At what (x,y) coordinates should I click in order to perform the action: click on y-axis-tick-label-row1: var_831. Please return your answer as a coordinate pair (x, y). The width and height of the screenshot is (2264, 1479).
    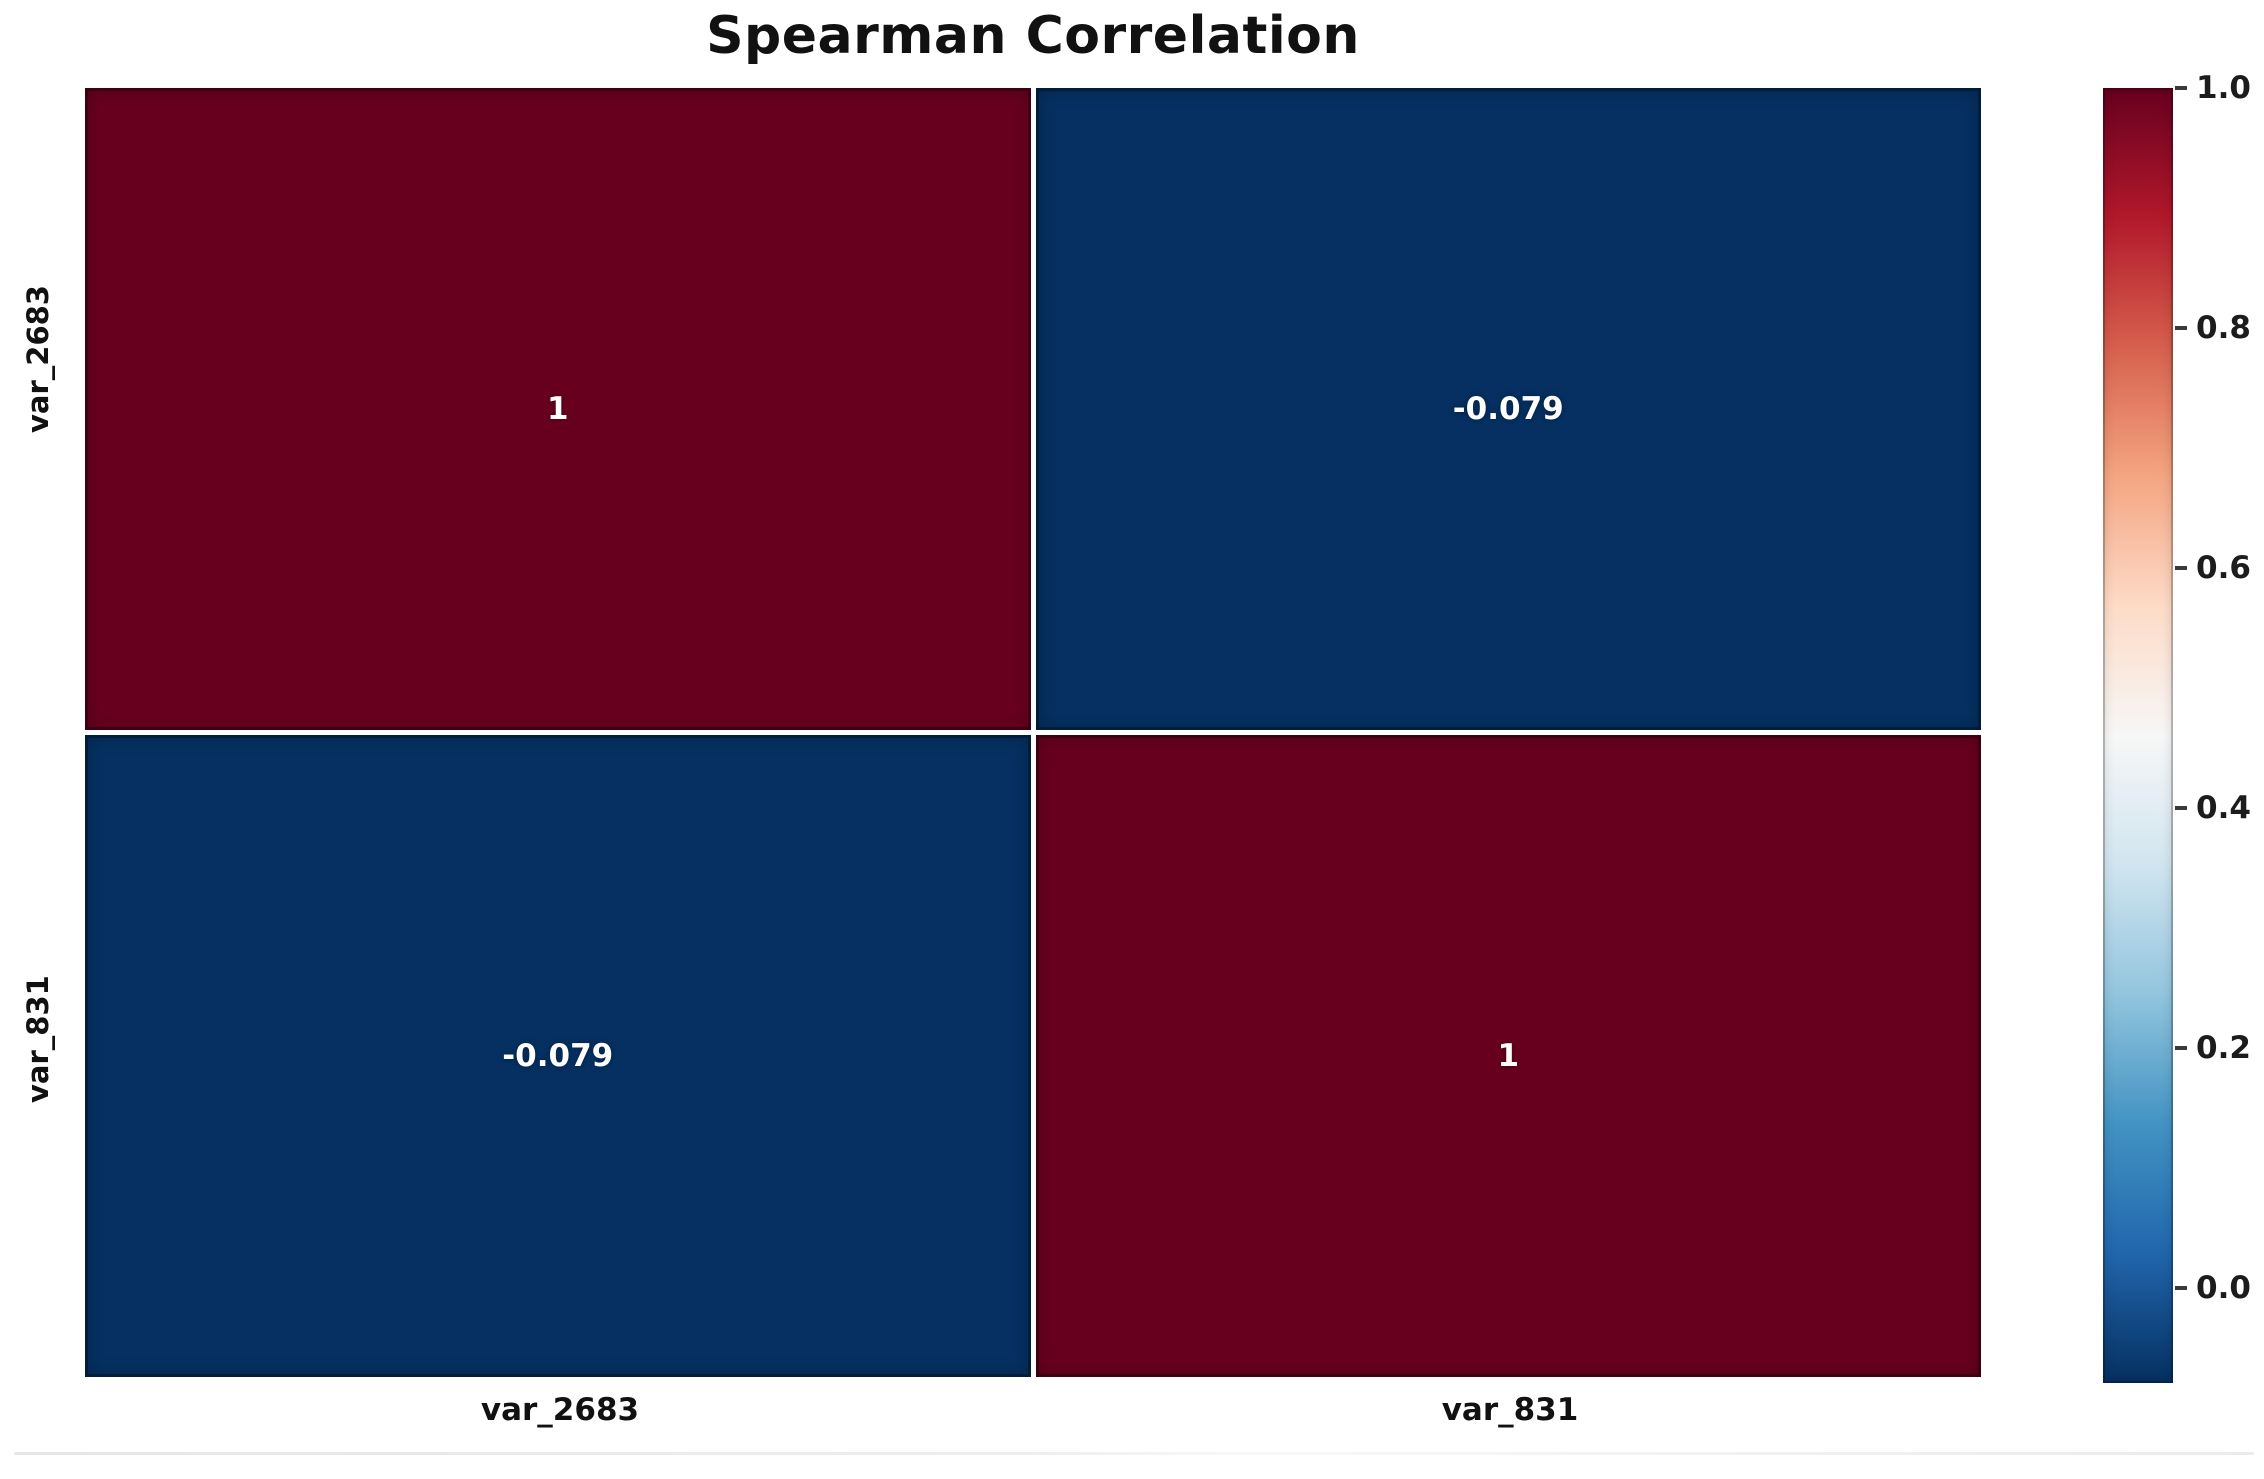
    Looking at the image, I should click on (38, 1039).